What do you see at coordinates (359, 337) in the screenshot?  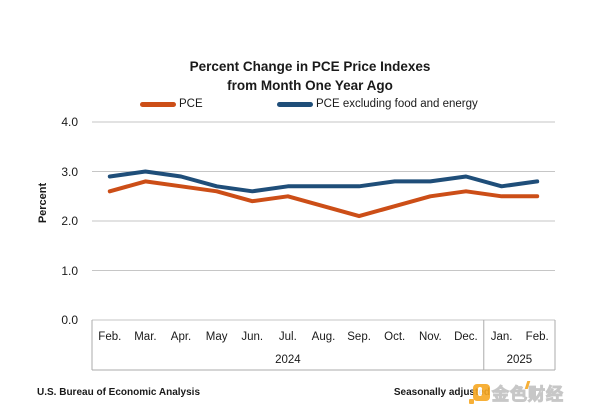 I see `x-tick-label: Sep.` at bounding box center [359, 337].